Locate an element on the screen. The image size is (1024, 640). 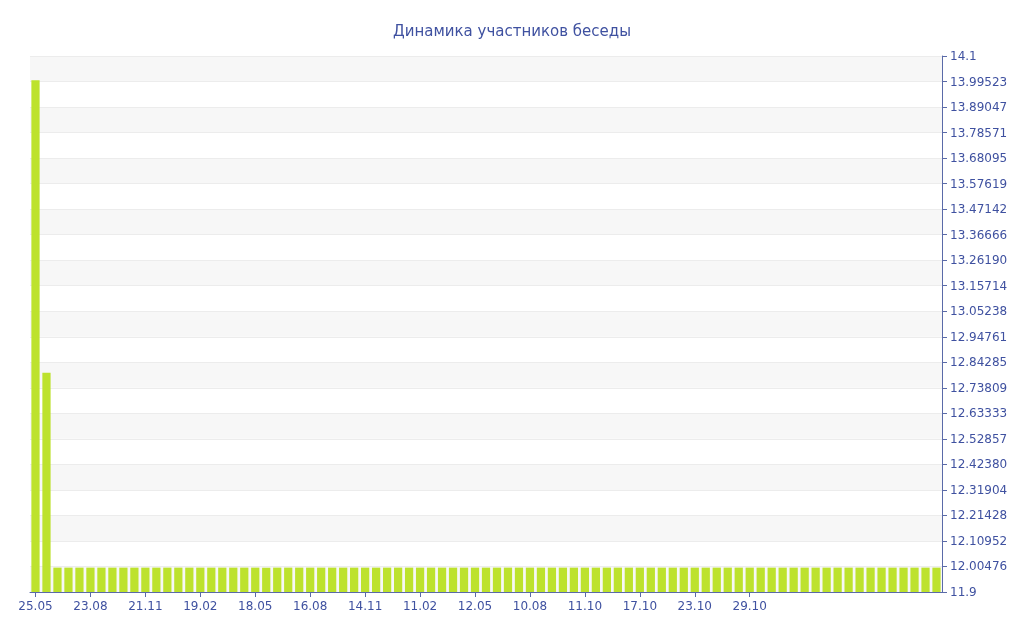
y-tick-label: 13.89047 is located at coordinates (979, 107).